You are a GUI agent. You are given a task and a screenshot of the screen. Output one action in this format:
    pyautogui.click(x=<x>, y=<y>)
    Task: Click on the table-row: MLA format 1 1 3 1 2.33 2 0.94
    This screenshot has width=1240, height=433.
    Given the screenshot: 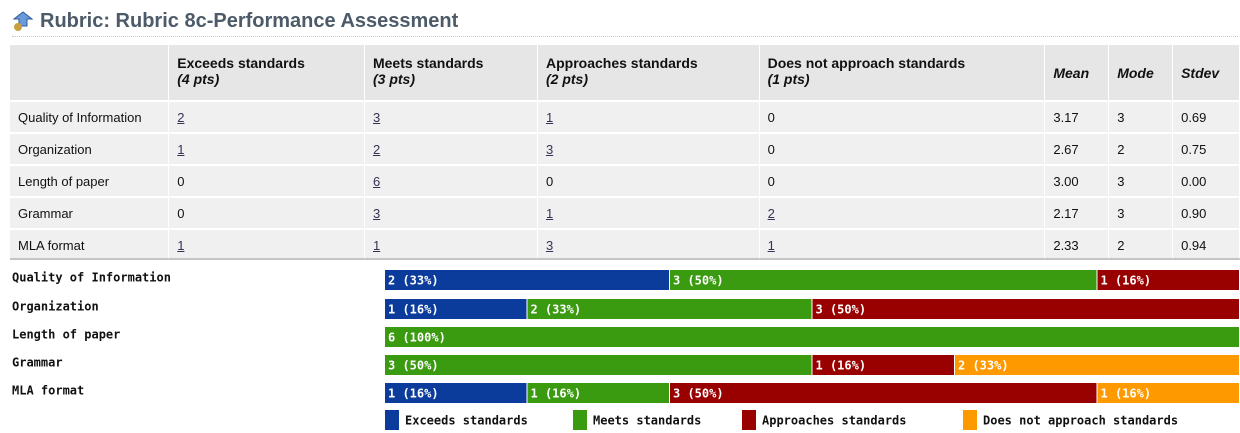 What is the action you would take?
    pyautogui.click(x=625, y=244)
    